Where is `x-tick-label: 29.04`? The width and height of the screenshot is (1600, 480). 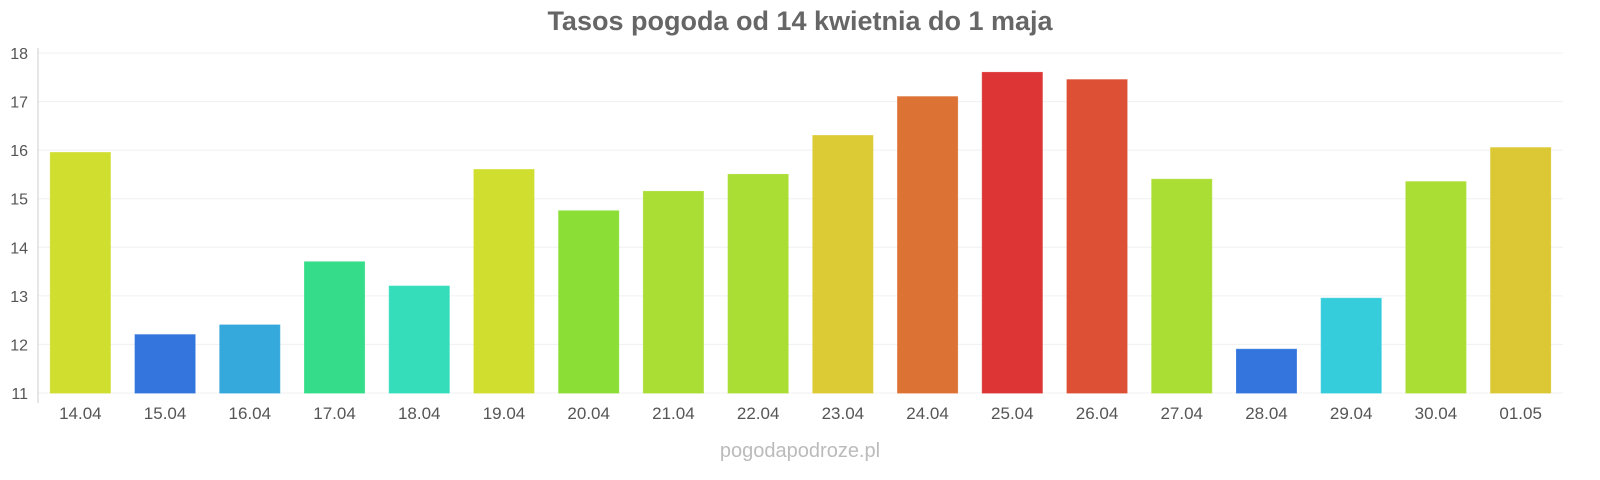 x-tick-label: 29.04 is located at coordinates (1351, 413).